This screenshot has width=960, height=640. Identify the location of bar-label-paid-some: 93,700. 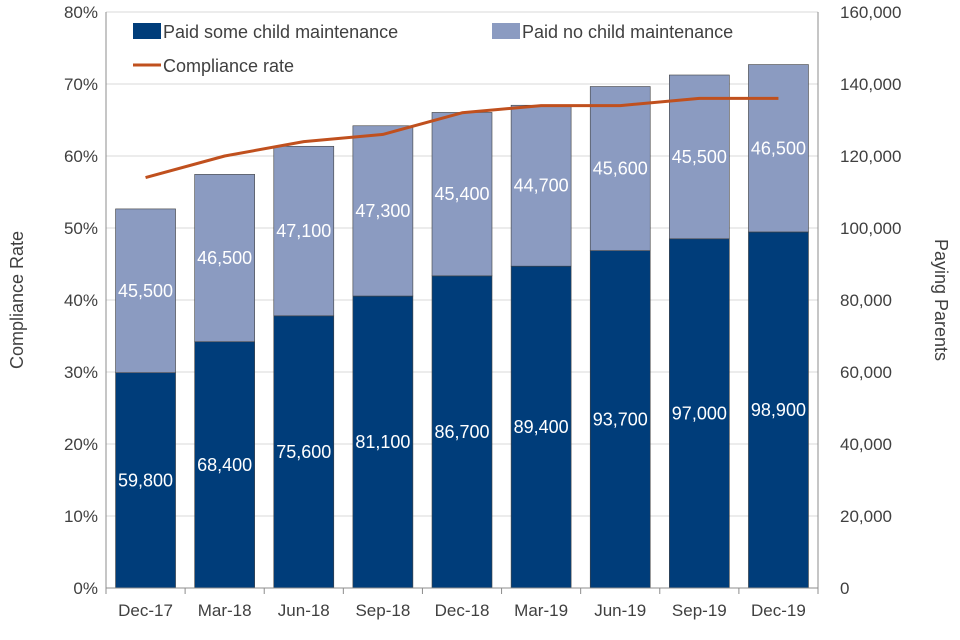
(620, 419).